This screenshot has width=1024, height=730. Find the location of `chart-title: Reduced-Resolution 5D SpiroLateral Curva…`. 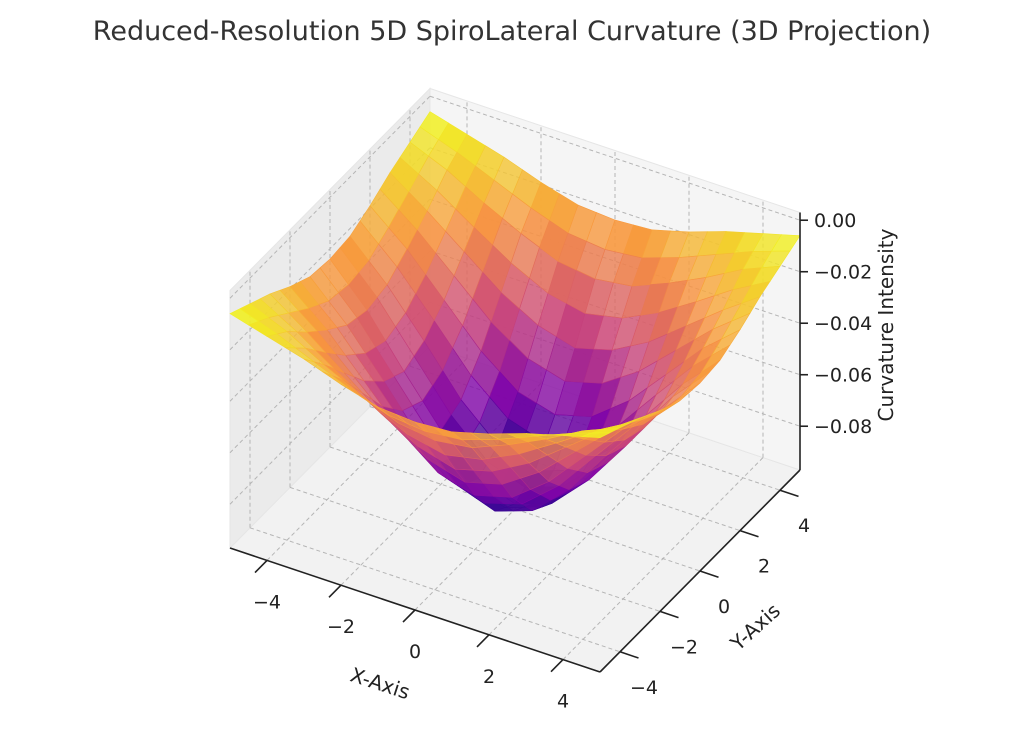

chart-title: Reduced-Resolution 5D SpiroLateral Curva… is located at coordinates (512, 31).